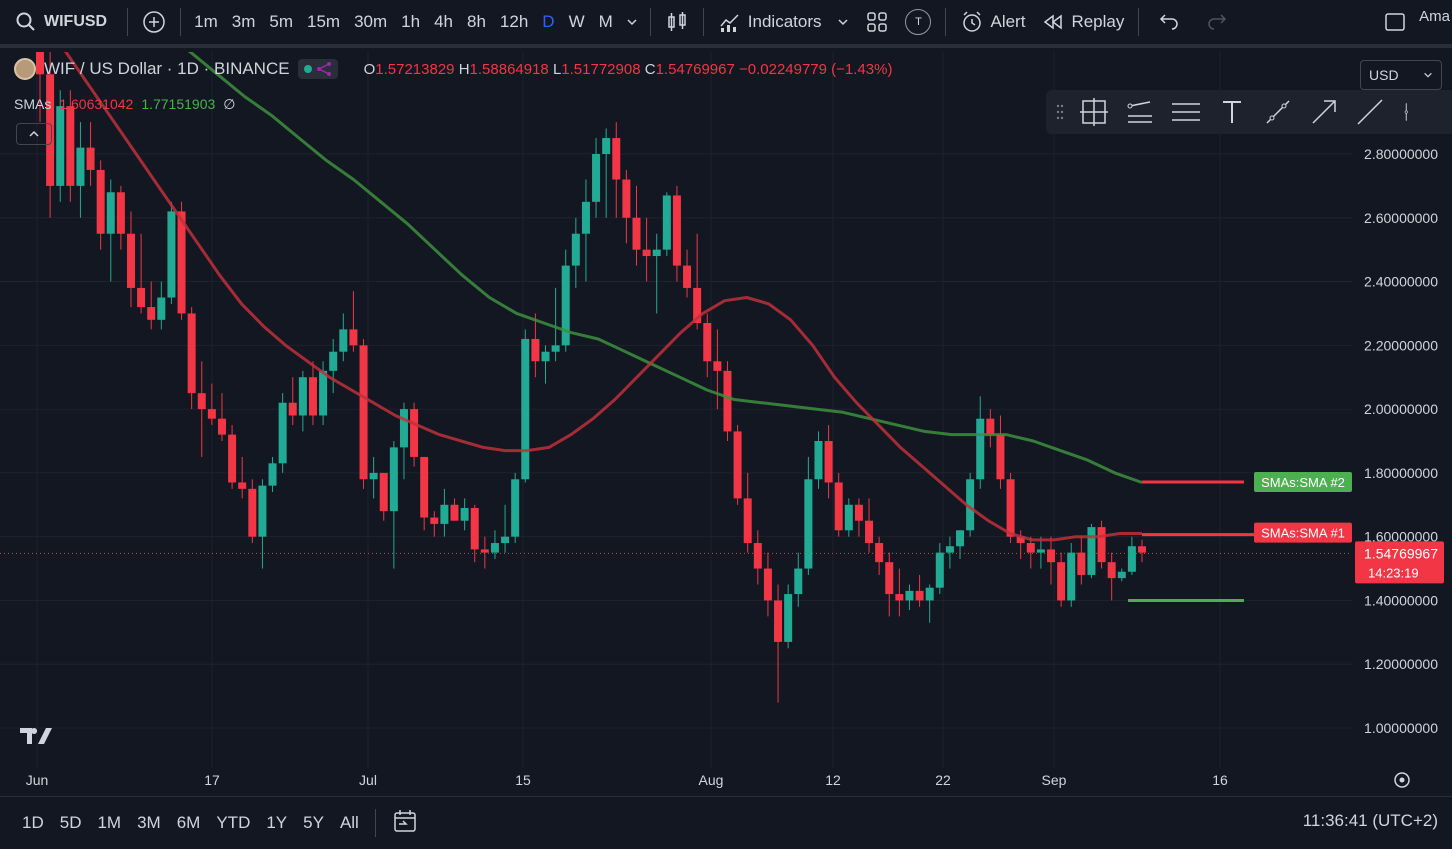 The height and width of the screenshot is (849, 1452). Describe the element at coordinates (109, 822) in the screenshot. I see `range-1m: 1M` at that location.